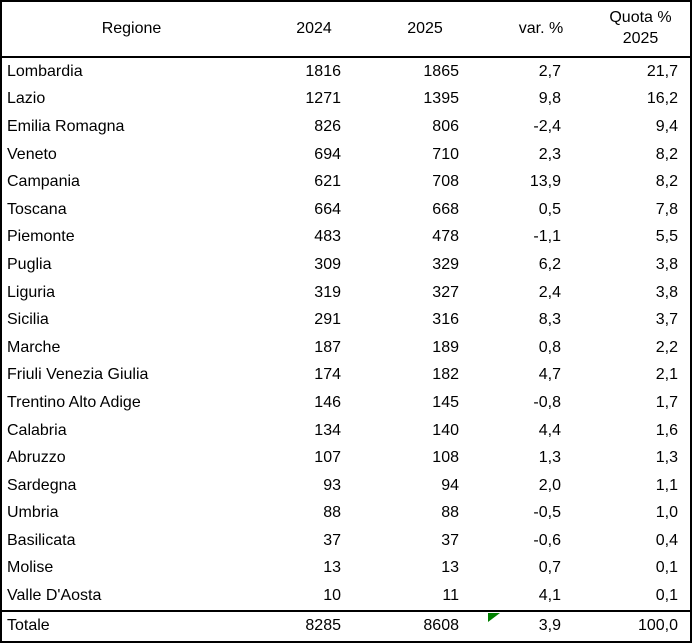  What do you see at coordinates (445, 402) in the screenshot?
I see `value-2025-cell: 145` at bounding box center [445, 402].